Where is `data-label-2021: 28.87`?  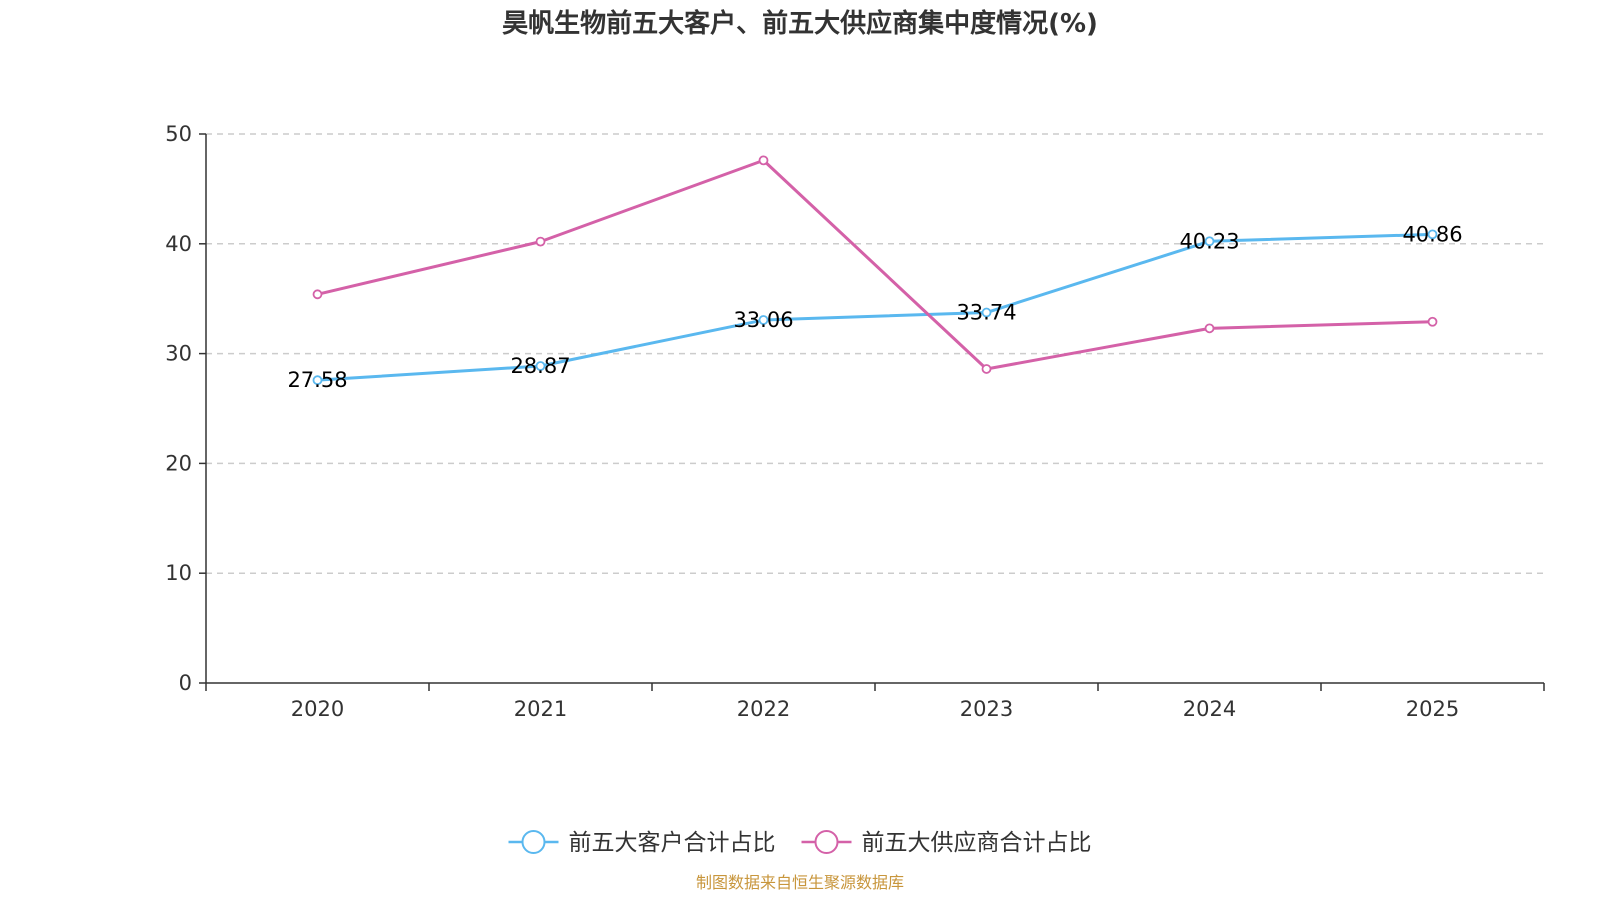
data-label-2021: 28.87 is located at coordinates (540, 366).